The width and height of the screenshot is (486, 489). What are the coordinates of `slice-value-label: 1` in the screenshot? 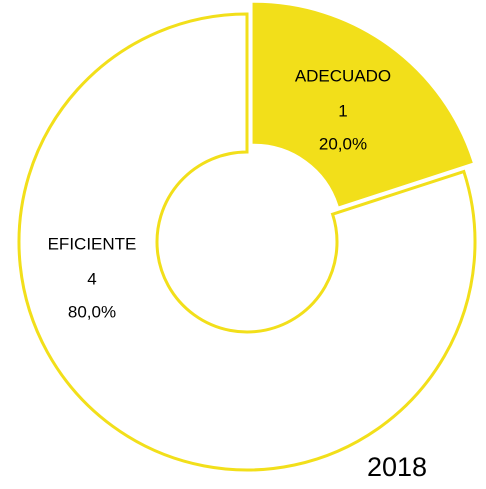 It's located at (342, 110).